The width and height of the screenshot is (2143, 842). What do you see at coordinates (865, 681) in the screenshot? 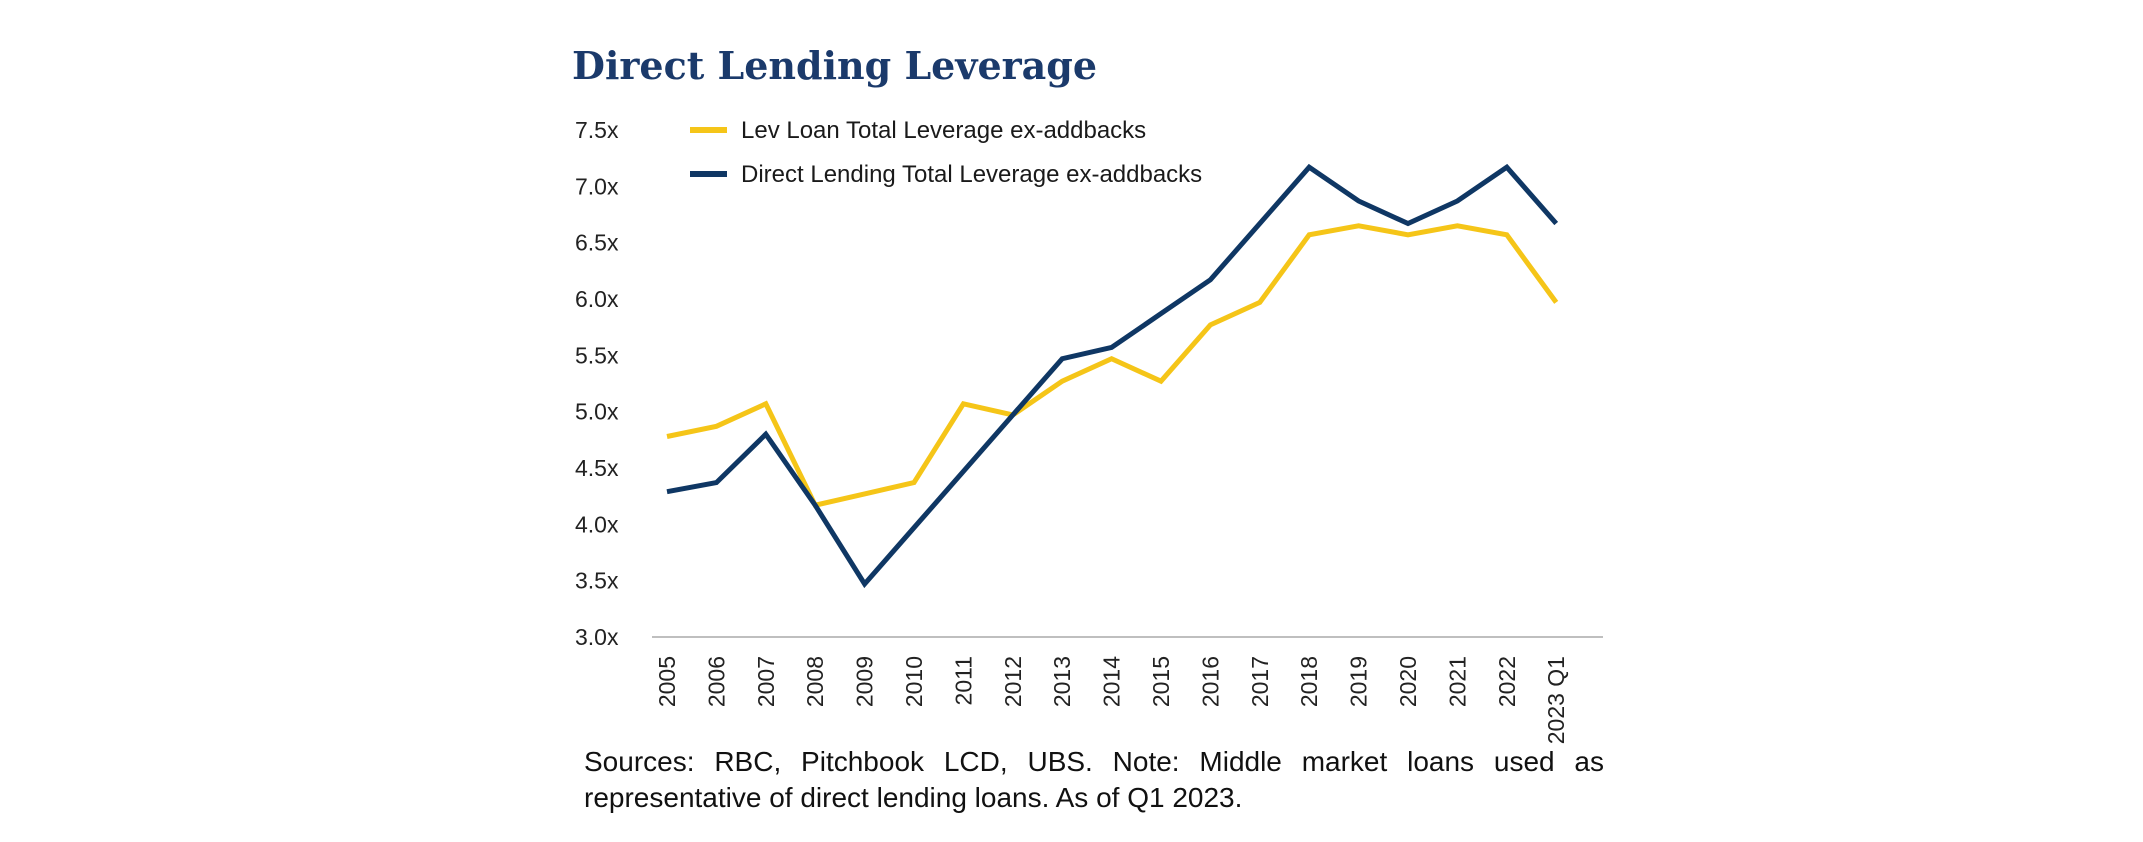
I see `x-tick-label: 2009` at bounding box center [865, 681].